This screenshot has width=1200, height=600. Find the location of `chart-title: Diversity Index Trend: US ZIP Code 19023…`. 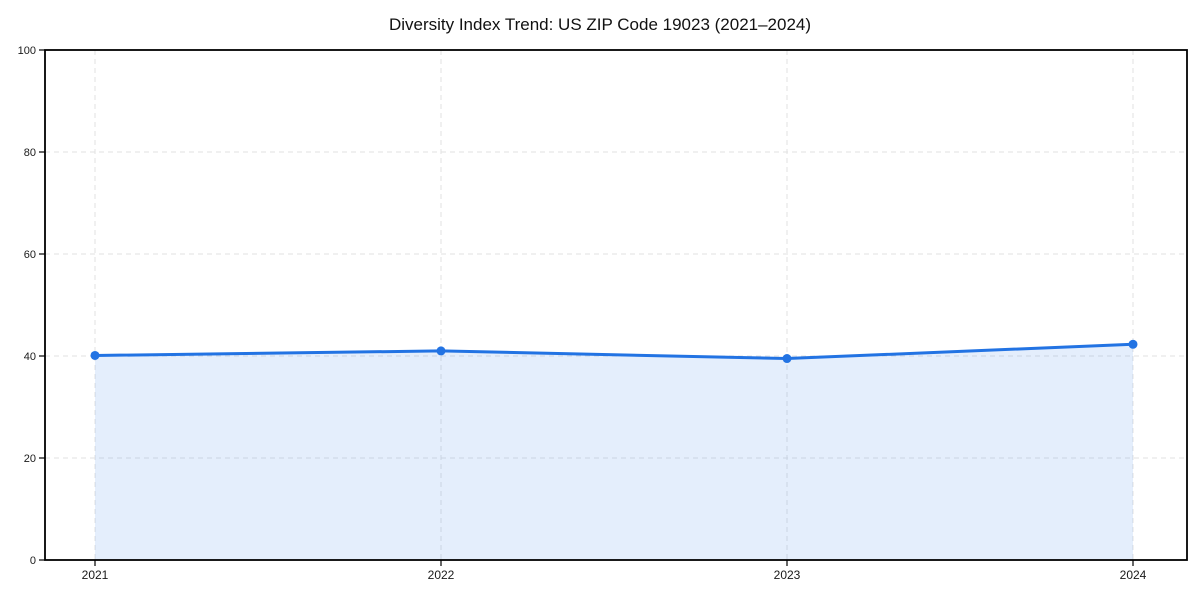

chart-title: Diversity Index Trend: US ZIP Code 19023… is located at coordinates (600, 24).